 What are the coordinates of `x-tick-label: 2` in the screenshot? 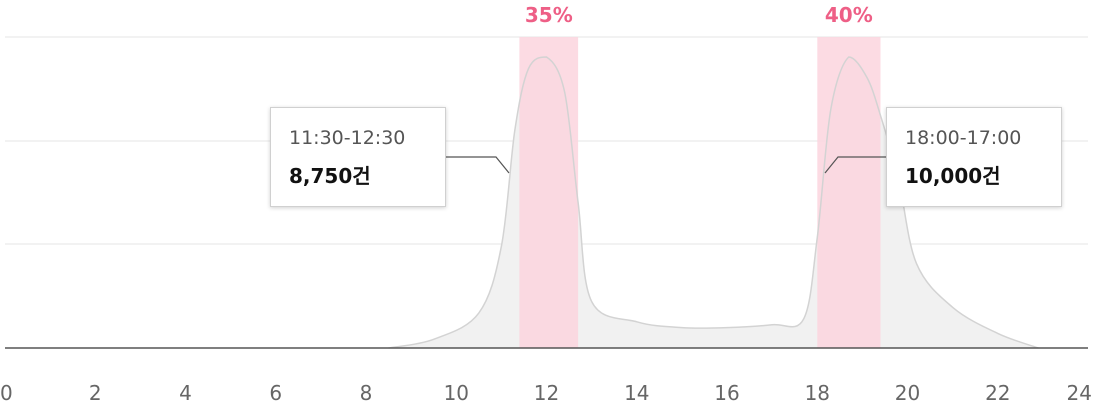 It's located at (95, 393).